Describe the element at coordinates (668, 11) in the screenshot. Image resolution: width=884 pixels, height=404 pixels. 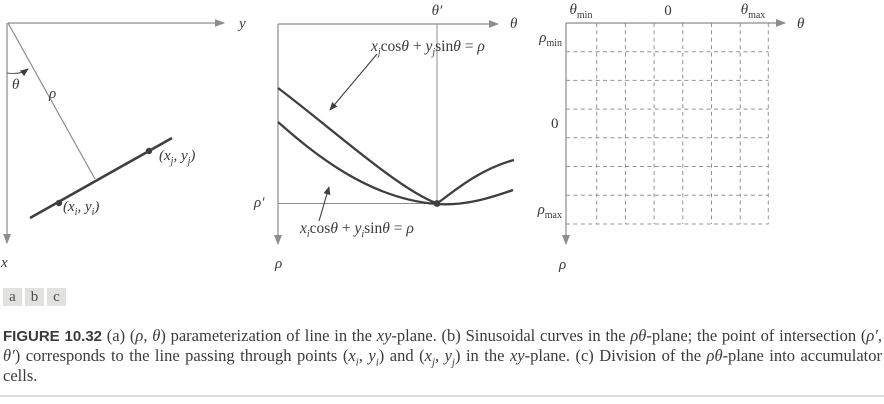
I see `c-zero-top-label: 0` at that location.